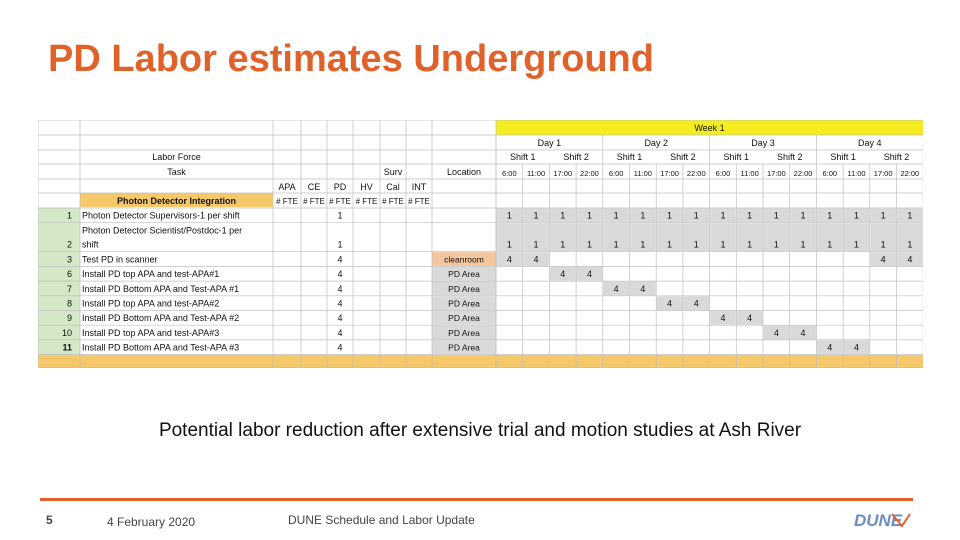 This screenshot has height=540, width=960. Describe the element at coordinates (150, 333) in the screenshot. I see `task-label: Install PD top APA and test-APA#3` at that location.